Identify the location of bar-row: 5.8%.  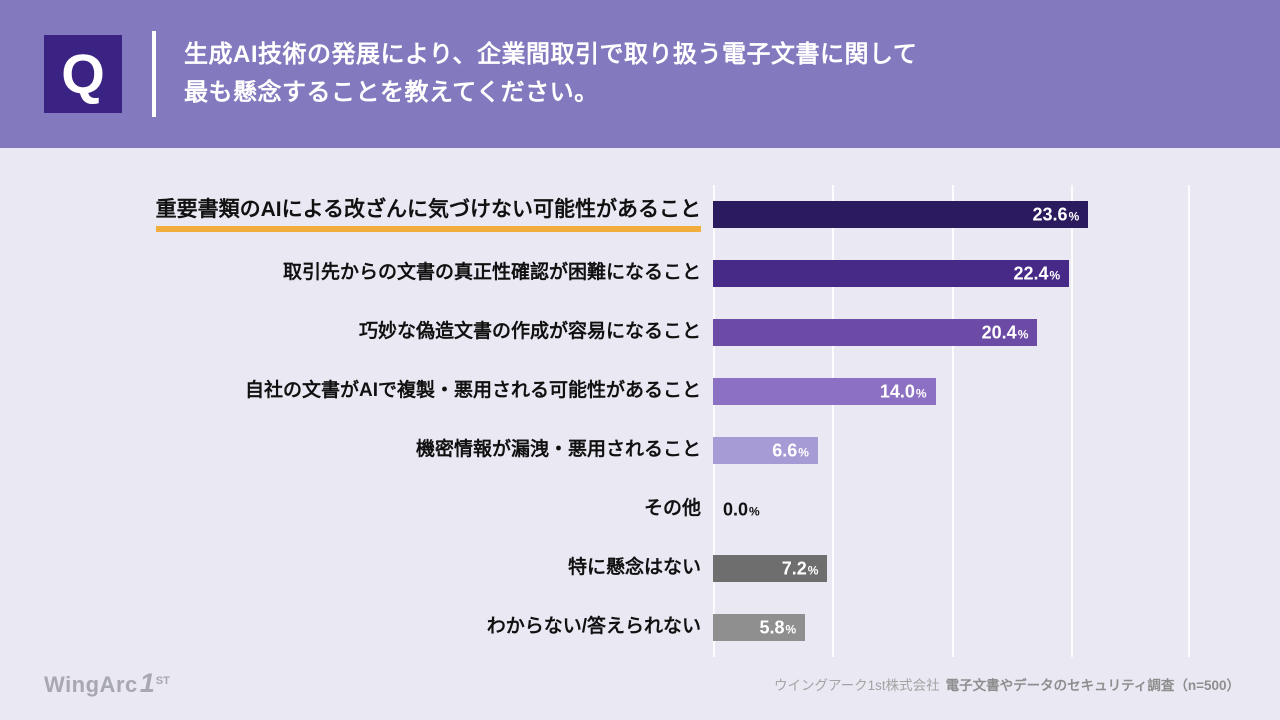
(951, 627).